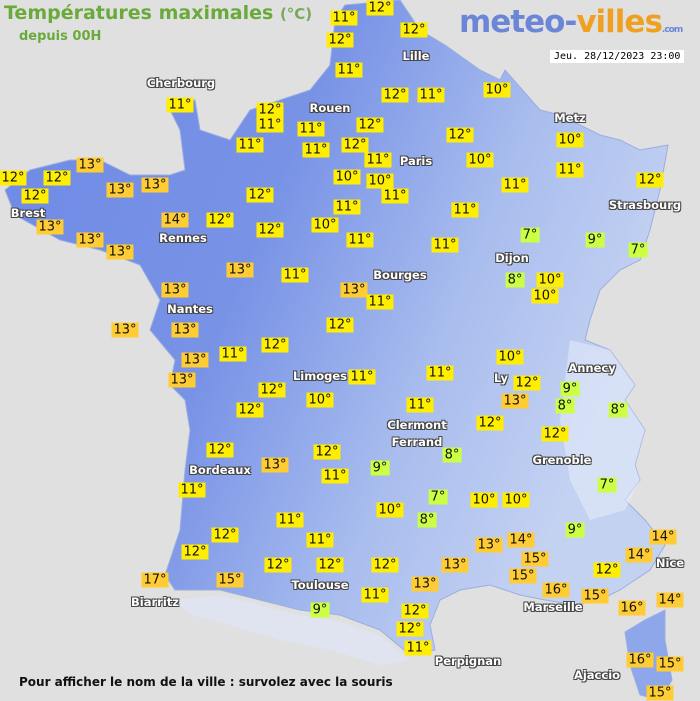 The height and width of the screenshot is (701, 700). What do you see at coordinates (155, 580) in the screenshot?
I see `temperature-label: 17°` at bounding box center [155, 580].